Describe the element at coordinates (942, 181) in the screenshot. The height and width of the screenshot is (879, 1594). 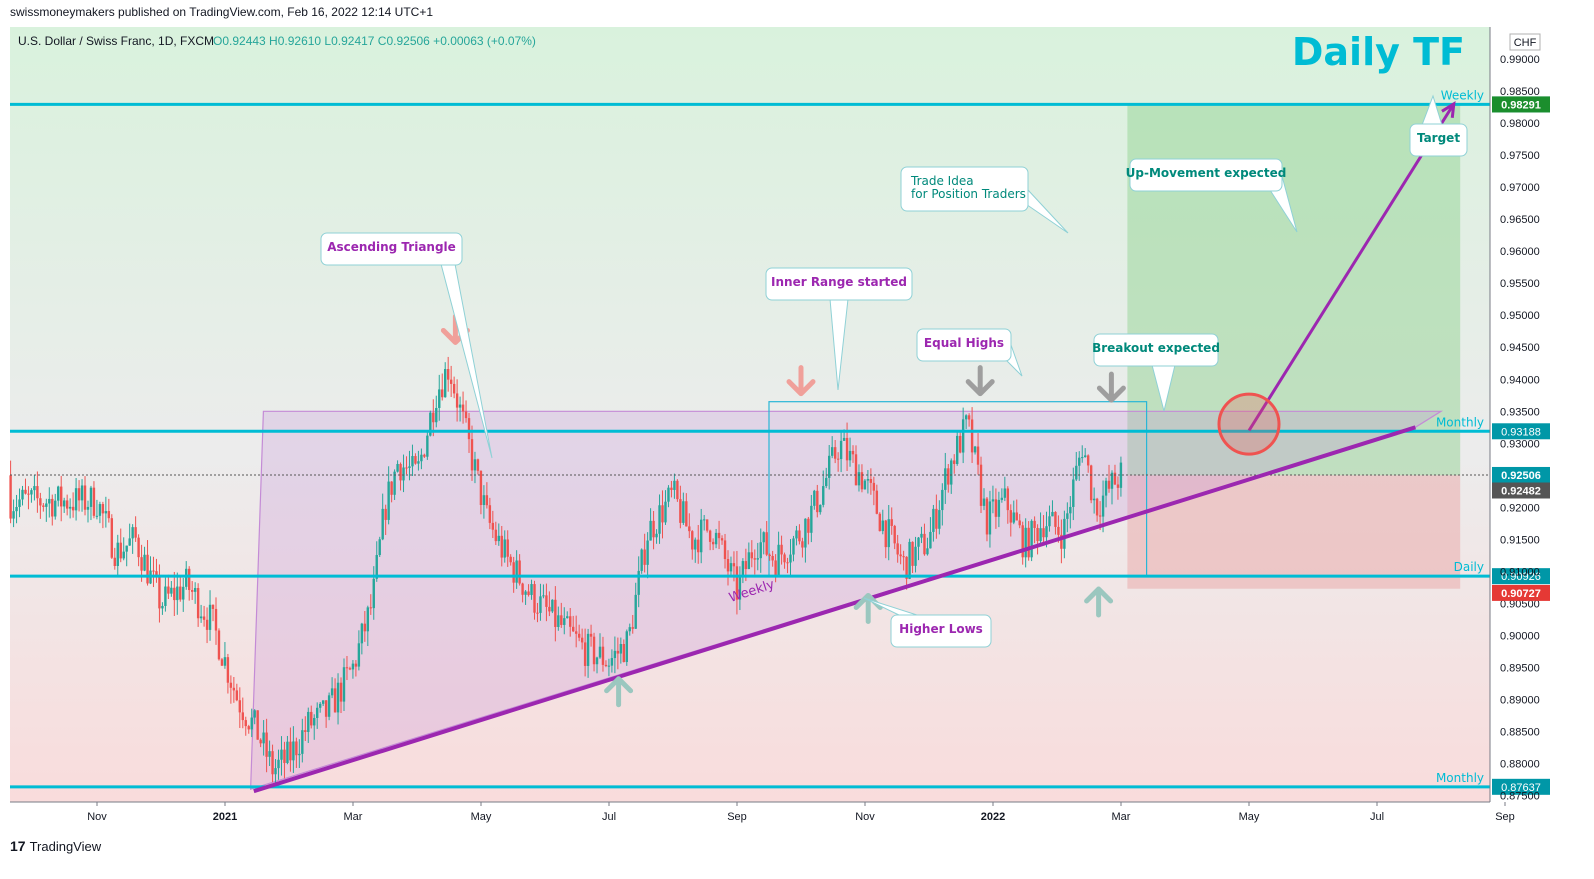
I see `callout-text: Trade Idea` at that location.